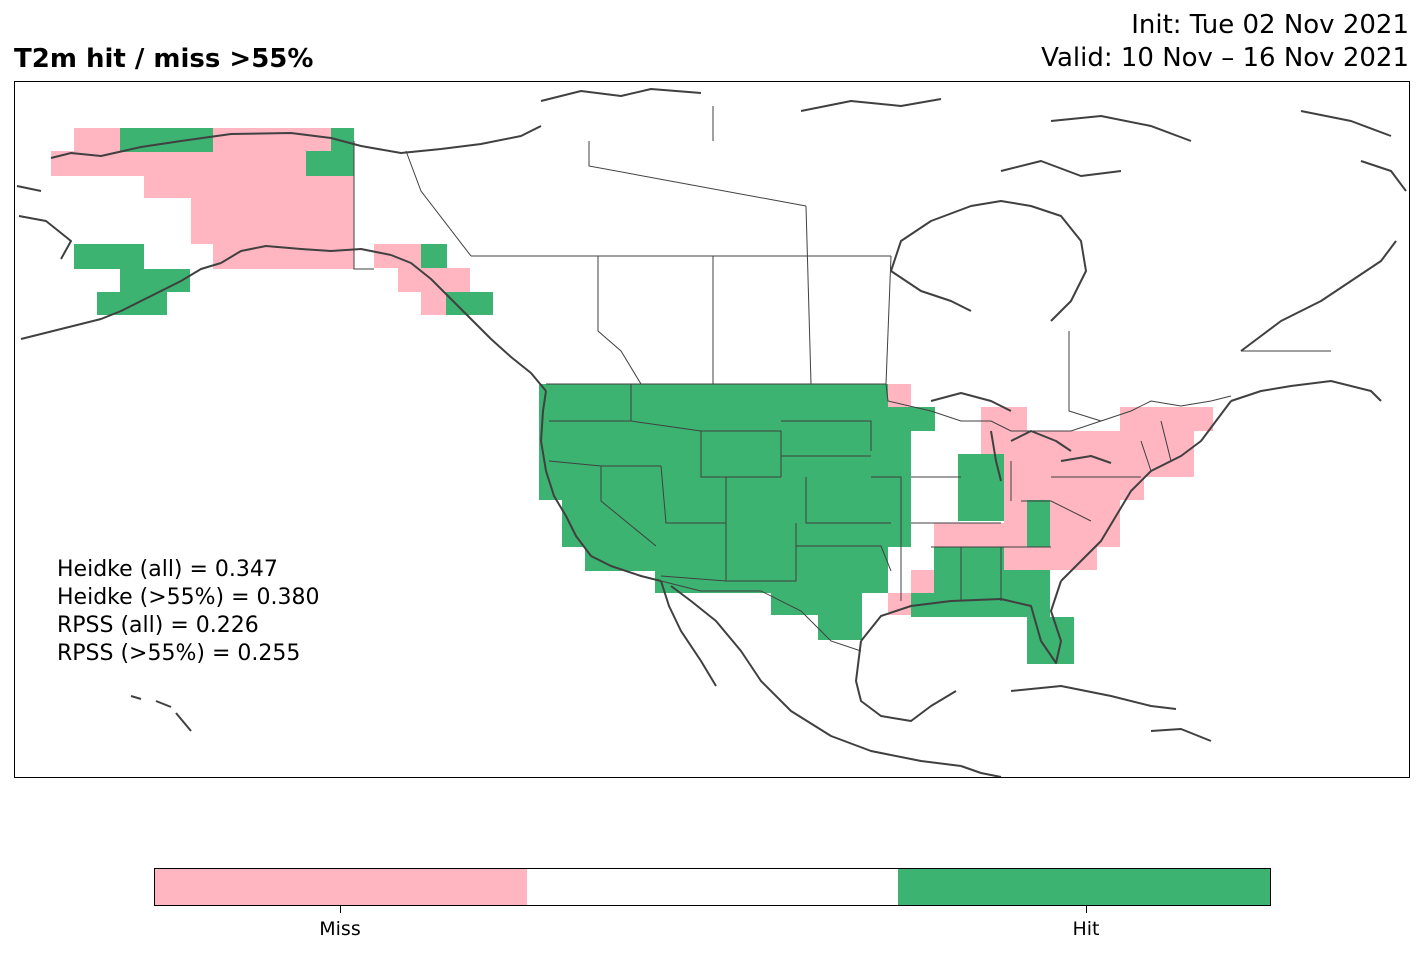 The image size is (1425, 956). I want to click on score-heidke-all: Heidke (all) = 0.347, so click(167, 569).